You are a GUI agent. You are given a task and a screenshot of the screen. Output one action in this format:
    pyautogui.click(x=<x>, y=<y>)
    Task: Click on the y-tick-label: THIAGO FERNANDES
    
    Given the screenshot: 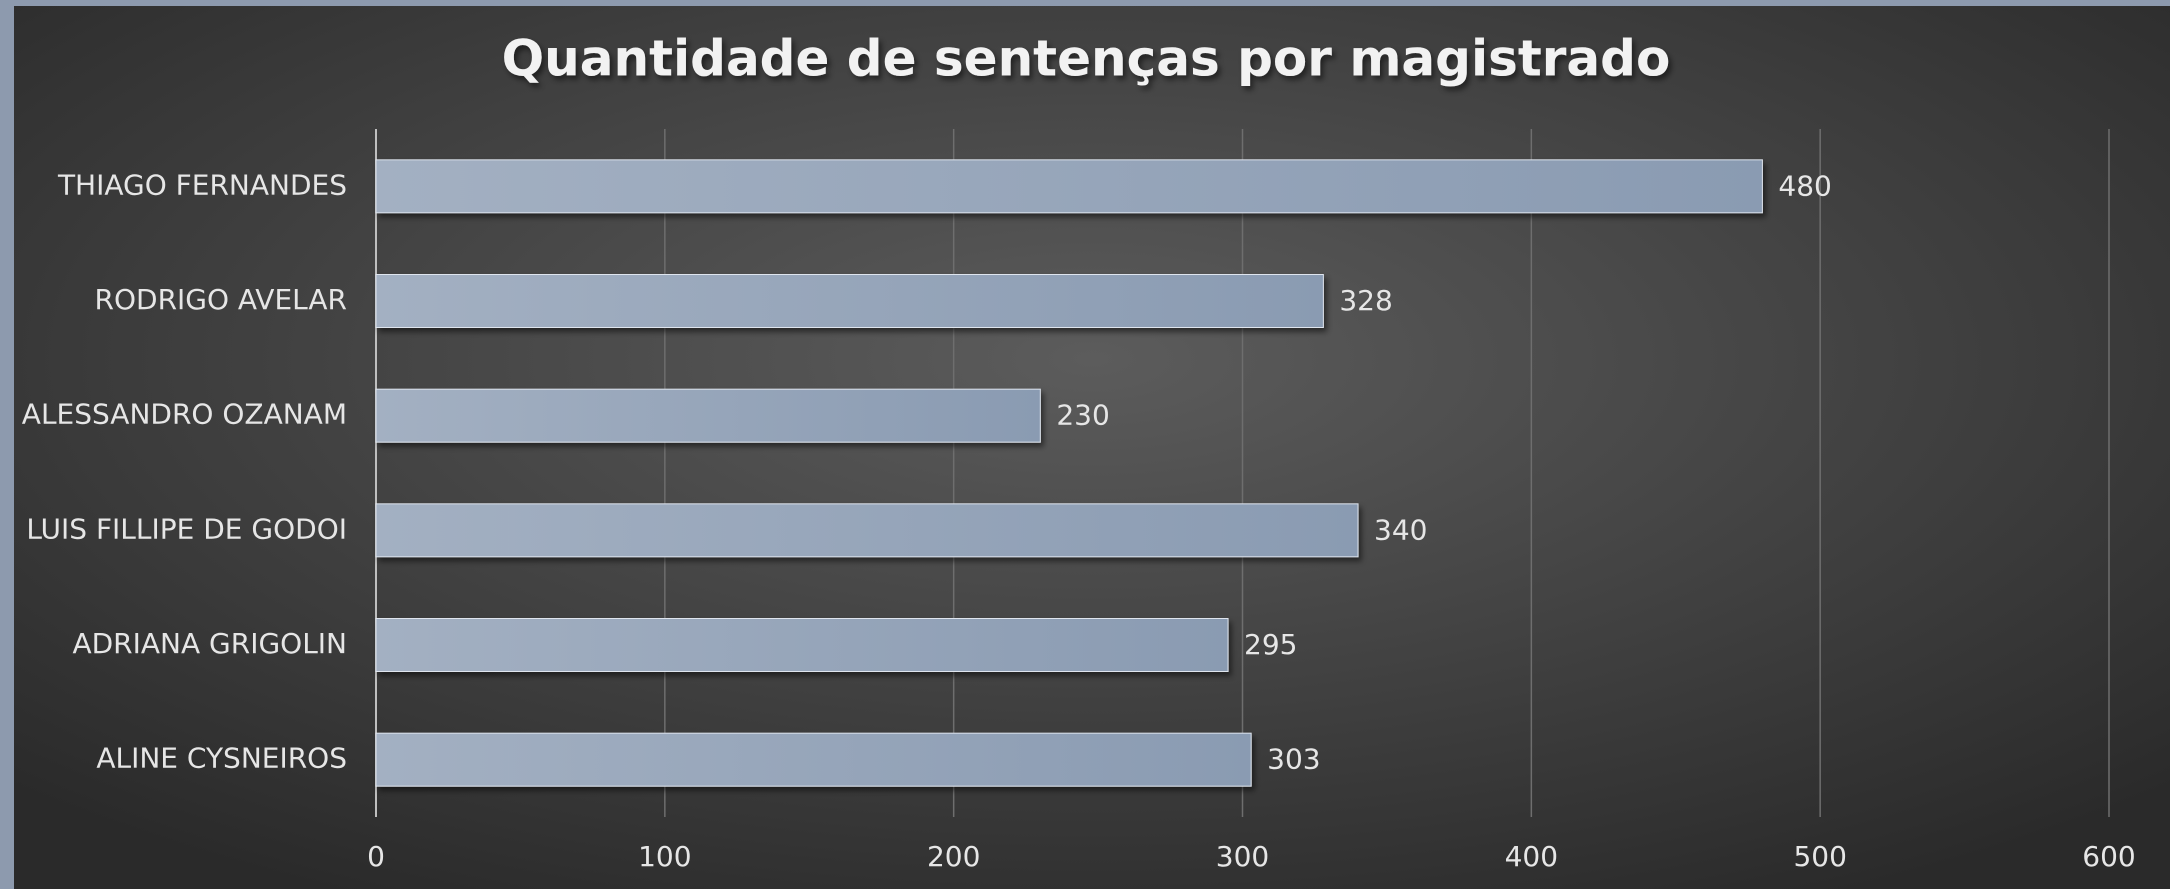 What is the action you would take?
    pyautogui.click(x=202, y=184)
    